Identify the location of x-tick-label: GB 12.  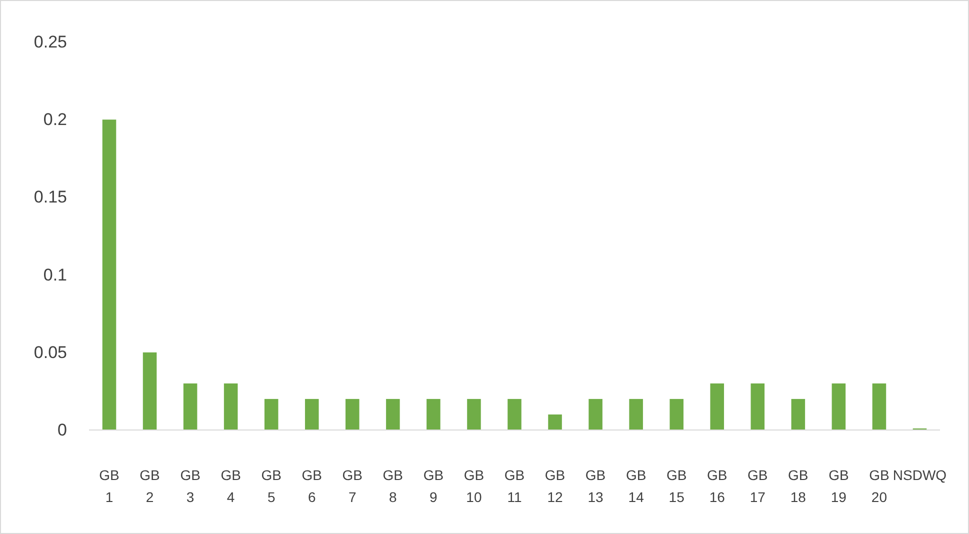
(555, 486).